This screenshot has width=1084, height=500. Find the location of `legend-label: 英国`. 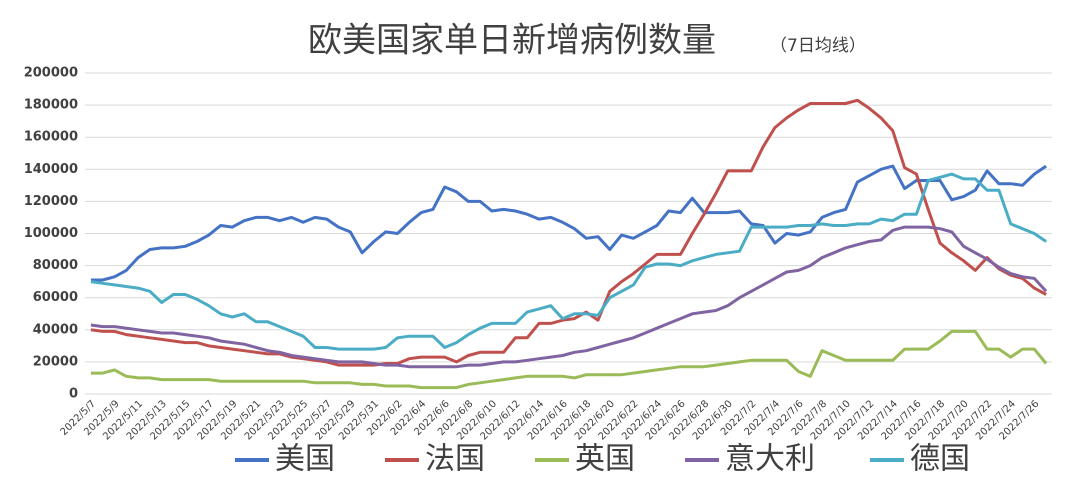

legend-label: 英国 is located at coordinates (605, 459).